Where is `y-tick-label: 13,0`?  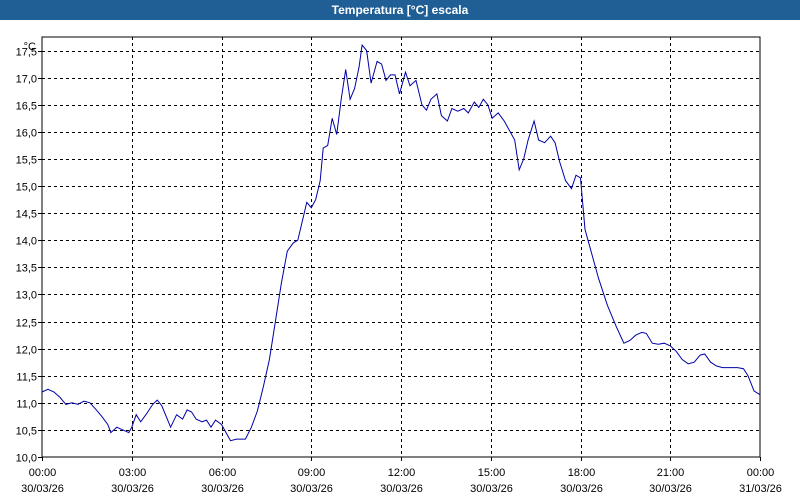 y-tick-label: 13,0 is located at coordinates (26, 296).